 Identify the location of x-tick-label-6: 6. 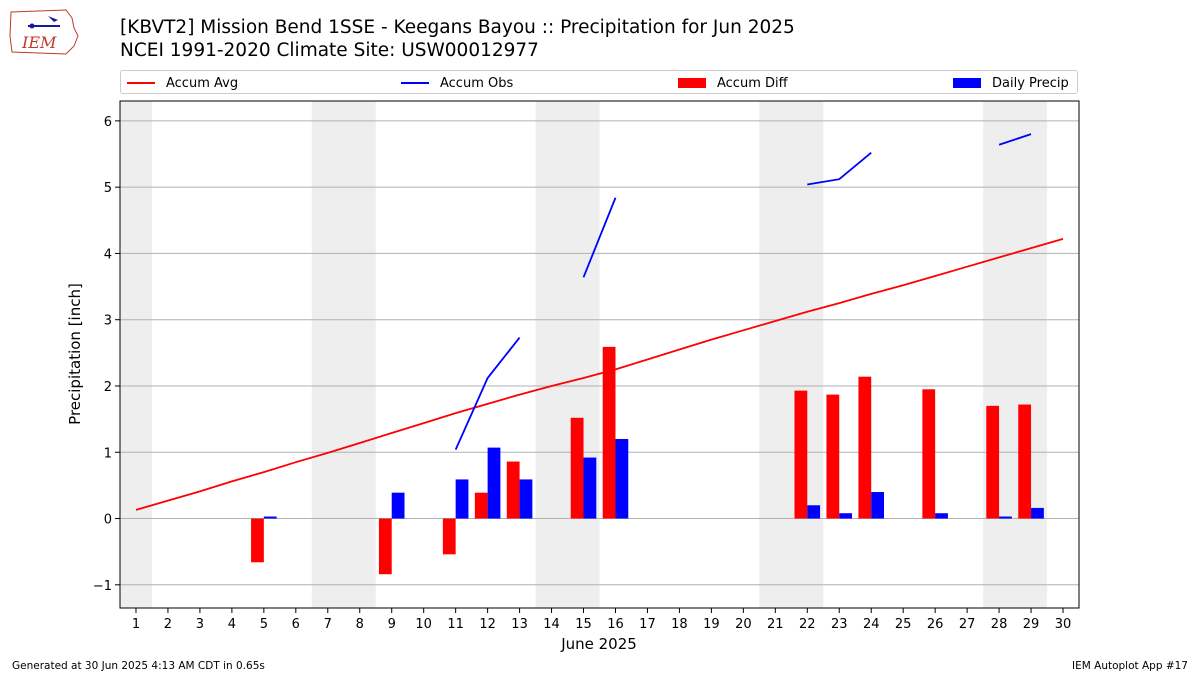
(296, 624).